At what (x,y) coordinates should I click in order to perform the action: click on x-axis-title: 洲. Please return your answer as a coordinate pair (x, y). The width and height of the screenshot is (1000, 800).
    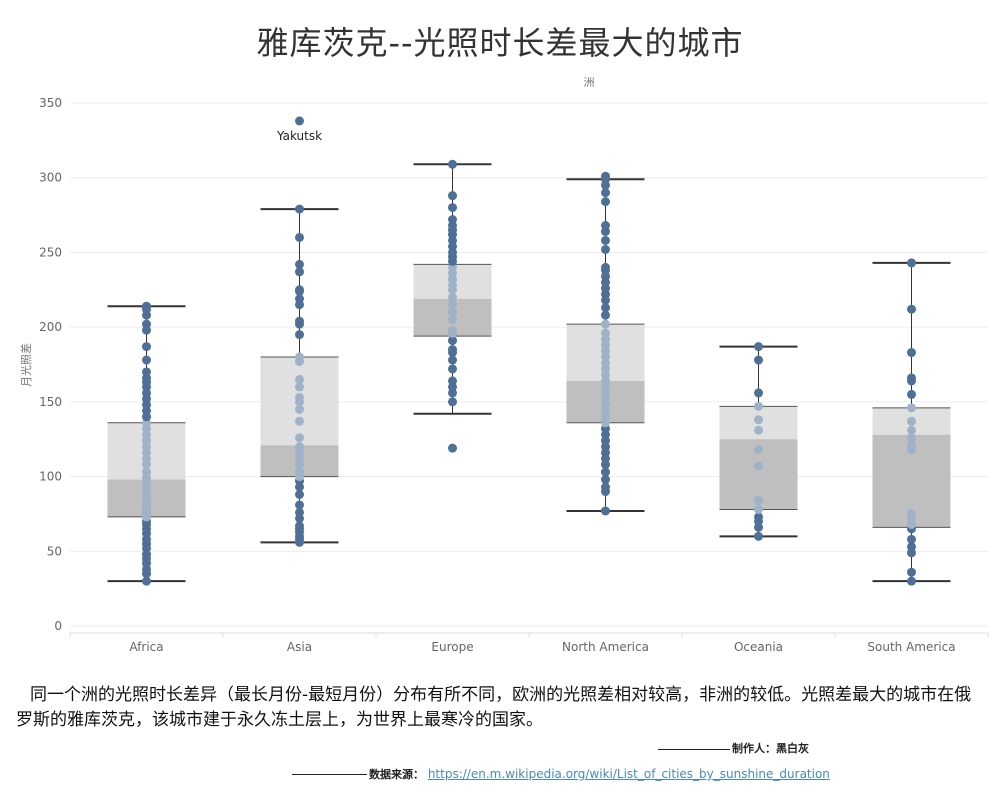
    Looking at the image, I should click on (589, 82).